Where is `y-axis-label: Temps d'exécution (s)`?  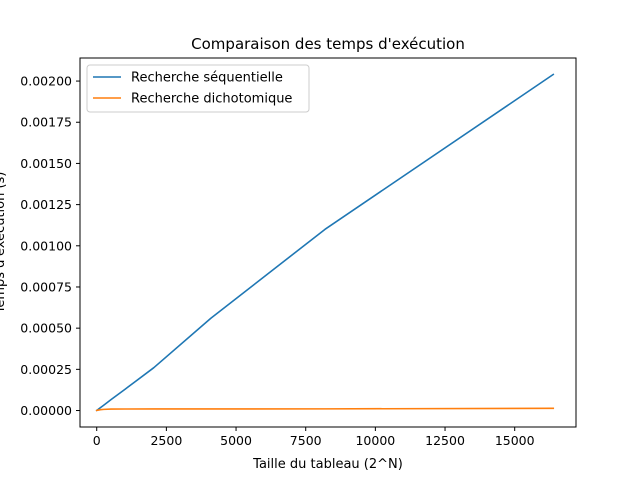 y-axis-label: Temps d'exécution (s) is located at coordinates (4, 243).